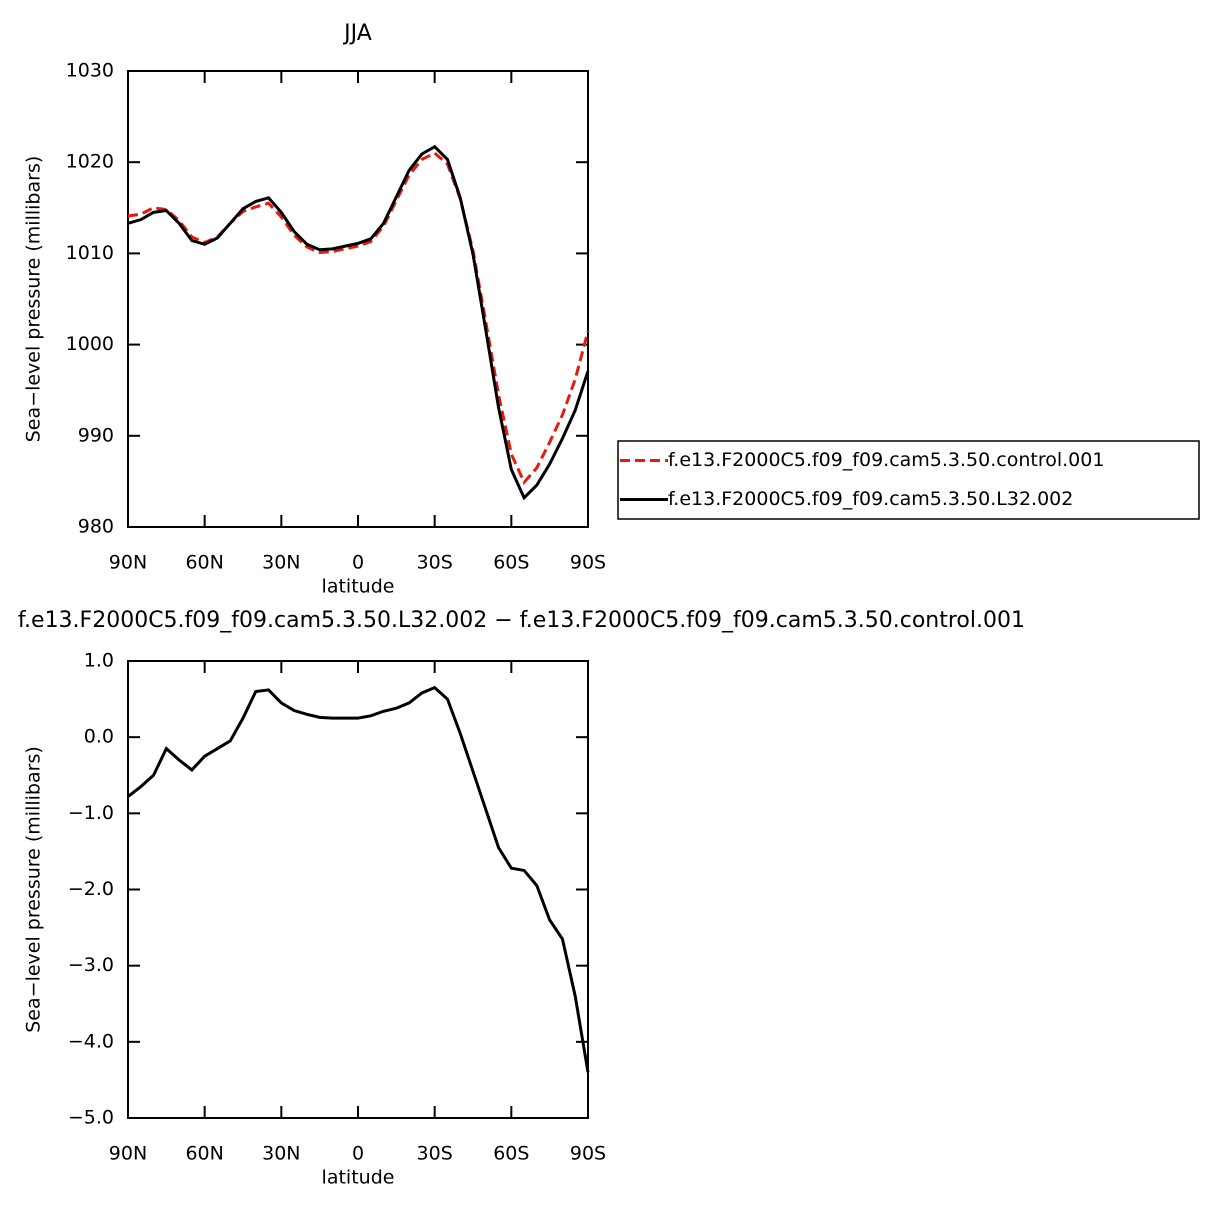  What do you see at coordinates (908, 480) in the screenshot?
I see `legend-box` at bounding box center [908, 480].